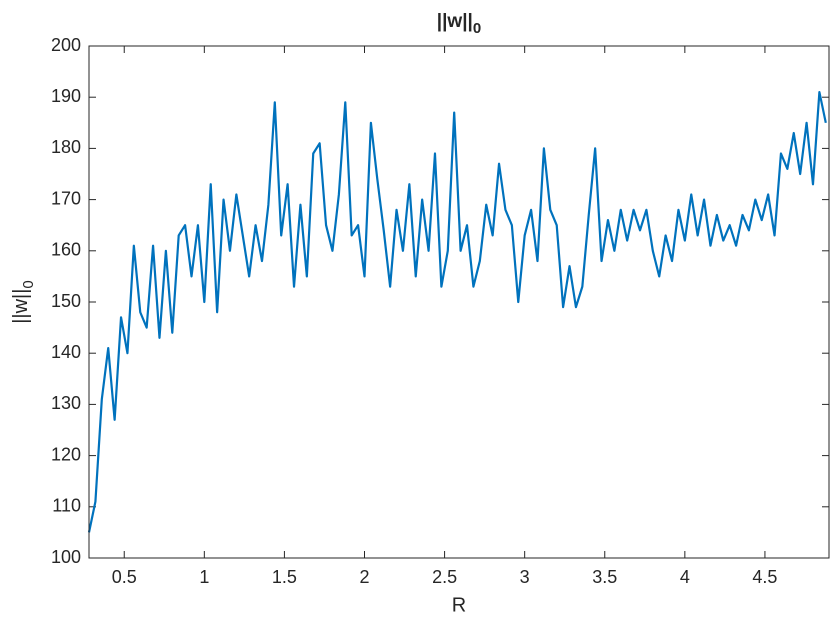 The height and width of the screenshot is (623, 830). I want to click on y-tick-label: 170, so click(66, 198).